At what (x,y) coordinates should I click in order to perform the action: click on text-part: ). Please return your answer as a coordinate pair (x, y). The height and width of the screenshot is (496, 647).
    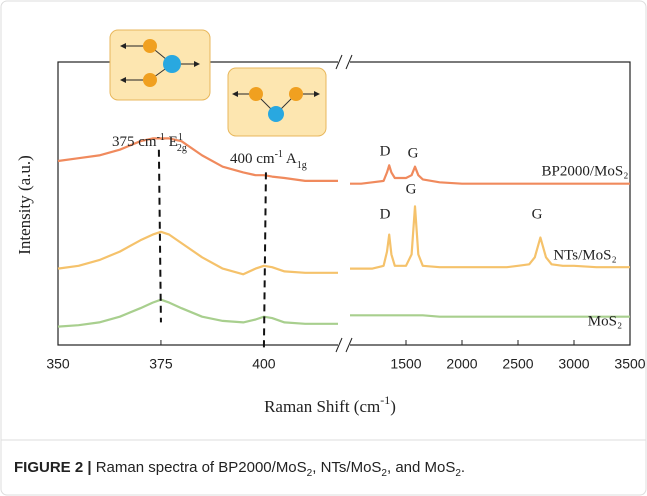
    Looking at the image, I should click on (393, 406).